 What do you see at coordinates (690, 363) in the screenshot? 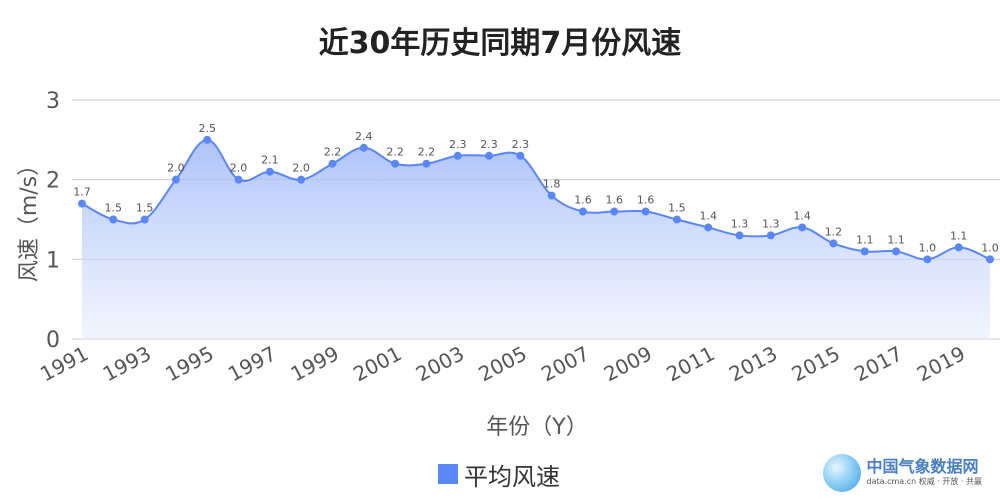
I see `x-tick-label: 2011` at bounding box center [690, 363].